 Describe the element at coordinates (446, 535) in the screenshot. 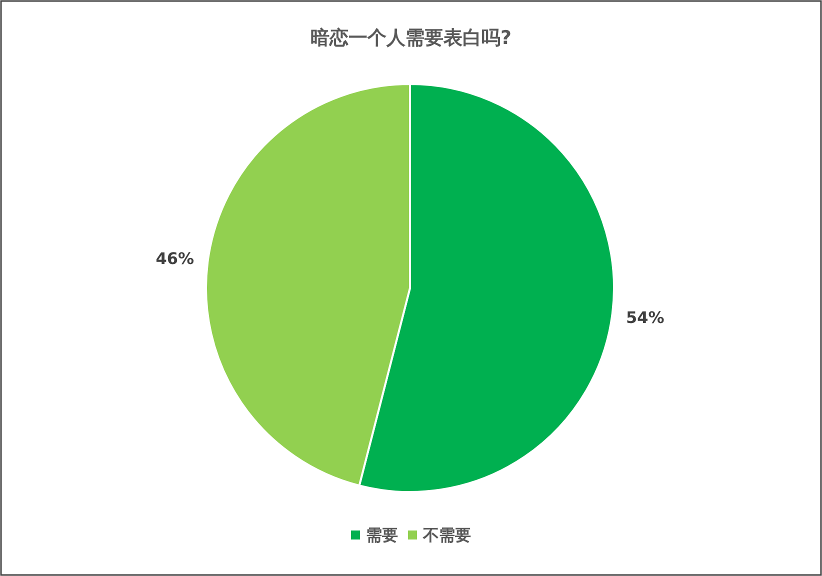

I see `legend-label: 不需要` at that location.